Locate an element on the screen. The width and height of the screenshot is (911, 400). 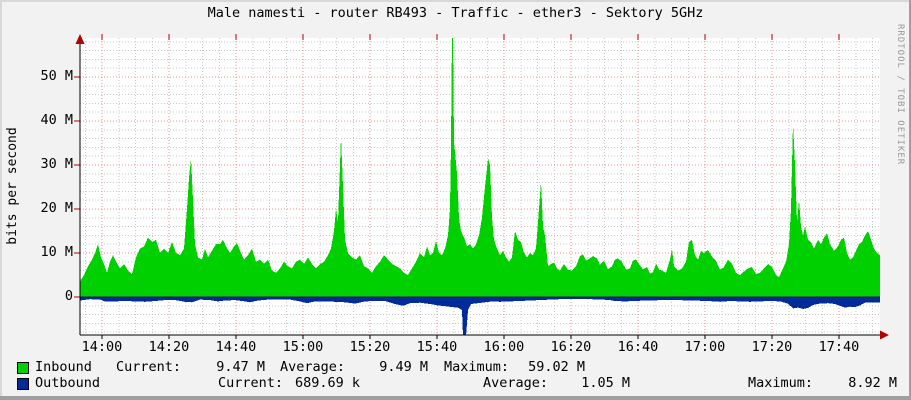
legend-inbound-average-value: 9.49 M is located at coordinates (403, 367).